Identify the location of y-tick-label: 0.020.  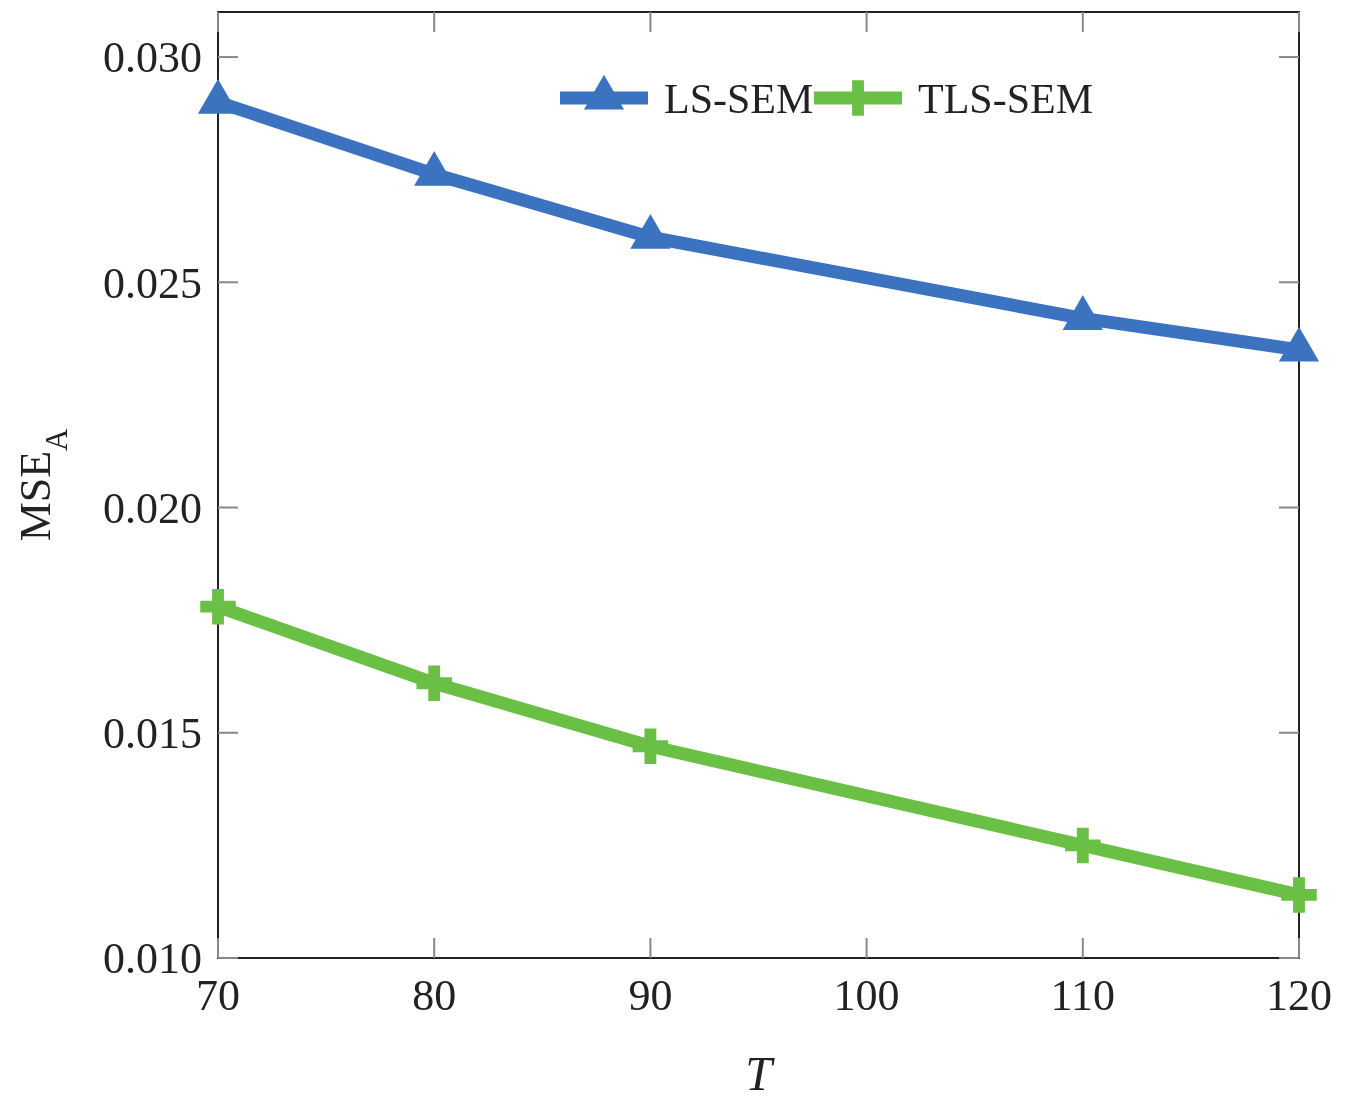
(152, 508).